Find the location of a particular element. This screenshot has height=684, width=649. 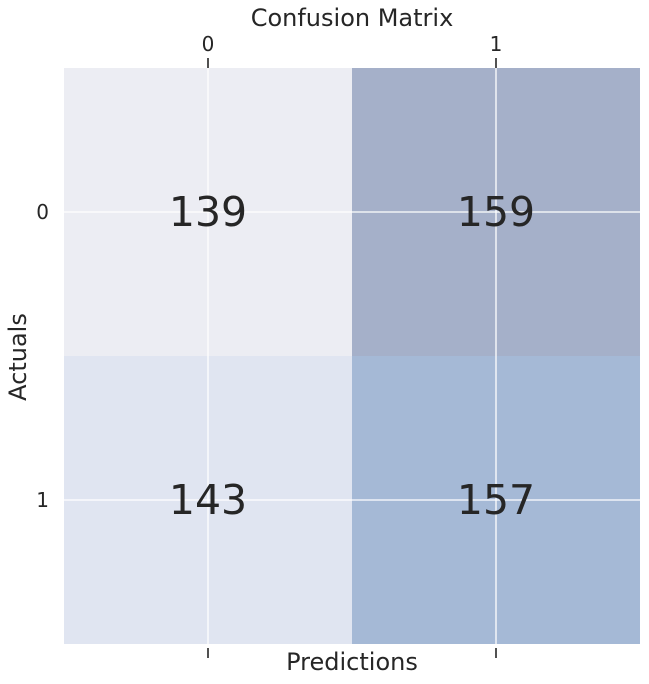

cell-value-1-1: 157 is located at coordinates (496, 500).